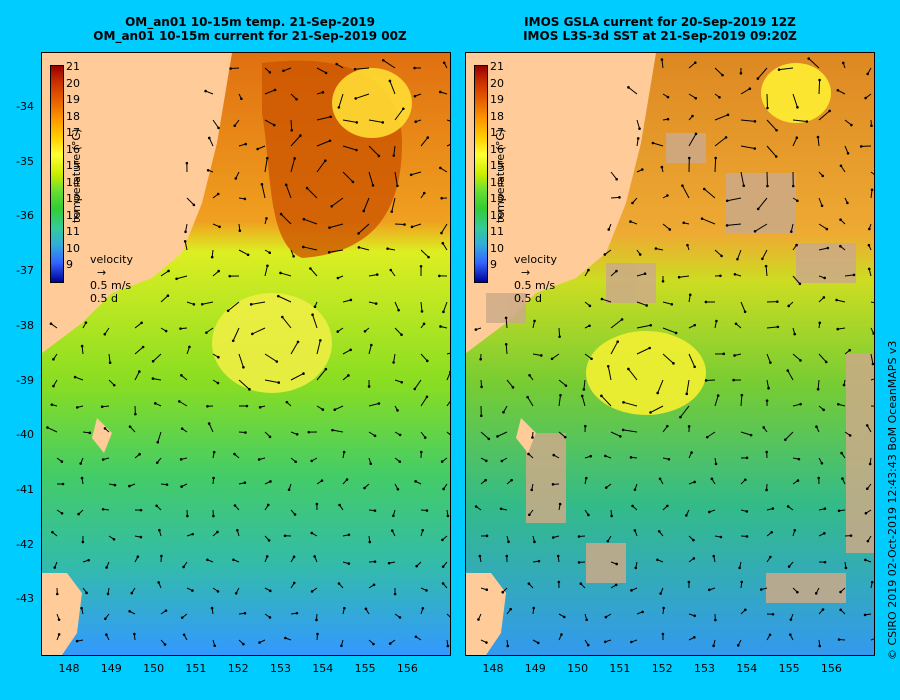 Image resolution: width=900 pixels, height=700 pixels. What do you see at coordinates (620, 668) in the screenshot?
I see `longitude-tick-label: 151` at bounding box center [620, 668].